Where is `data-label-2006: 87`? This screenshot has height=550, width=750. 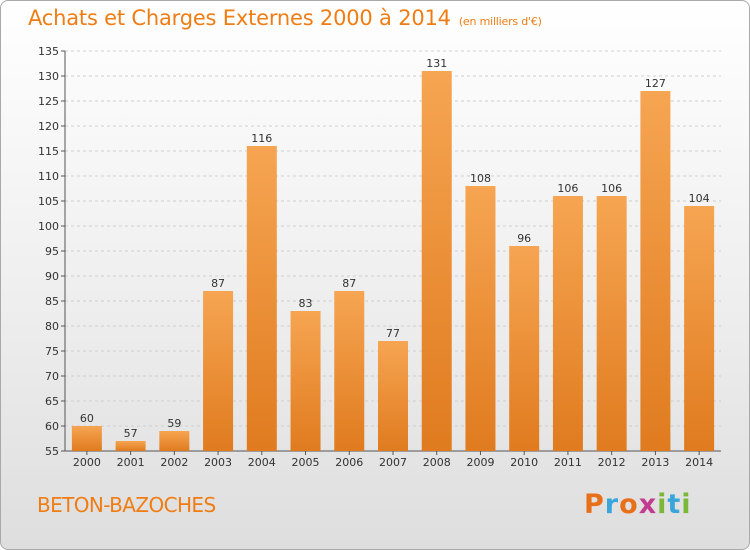
data-label-2006: 87 is located at coordinates (349, 283).